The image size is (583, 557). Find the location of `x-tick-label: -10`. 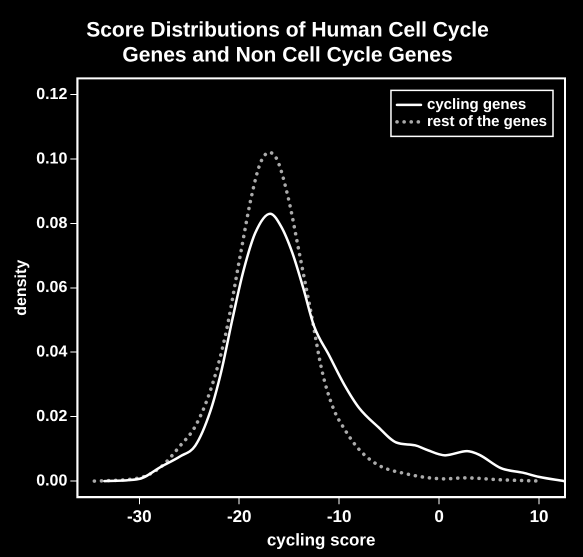

x-tick-label: -10 is located at coordinates (339, 516).